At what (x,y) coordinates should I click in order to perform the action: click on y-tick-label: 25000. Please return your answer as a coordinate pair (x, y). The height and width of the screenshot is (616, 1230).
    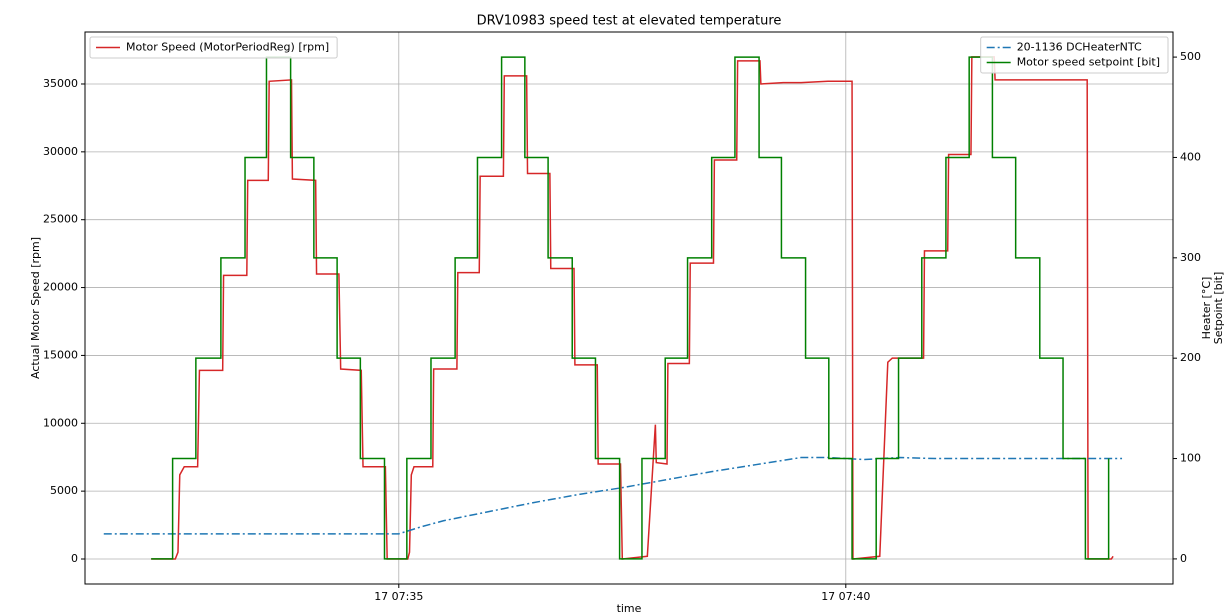
    Looking at the image, I should click on (60, 219).